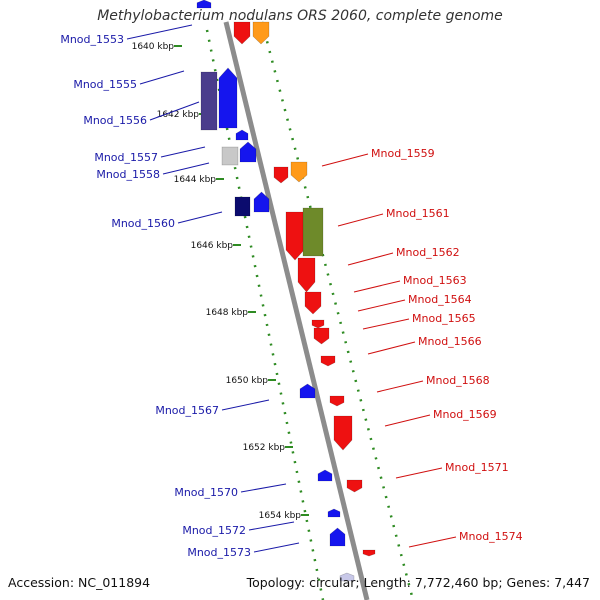 The height and width of the screenshot is (600, 600). I want to click on gene-mnod-1562-glyph, so click(306, 275).